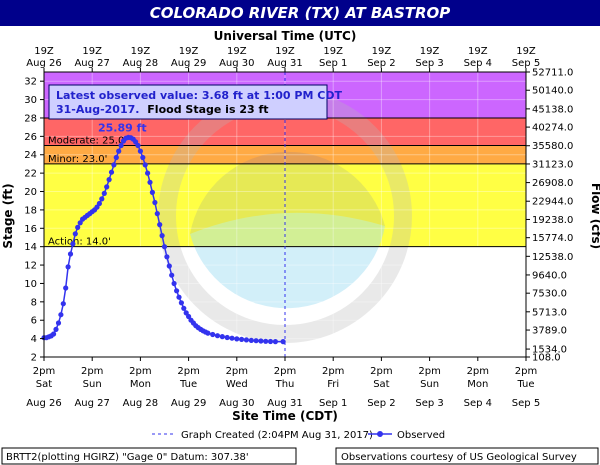  I want to click on stage-tick-label: 10, so click(30, 284).